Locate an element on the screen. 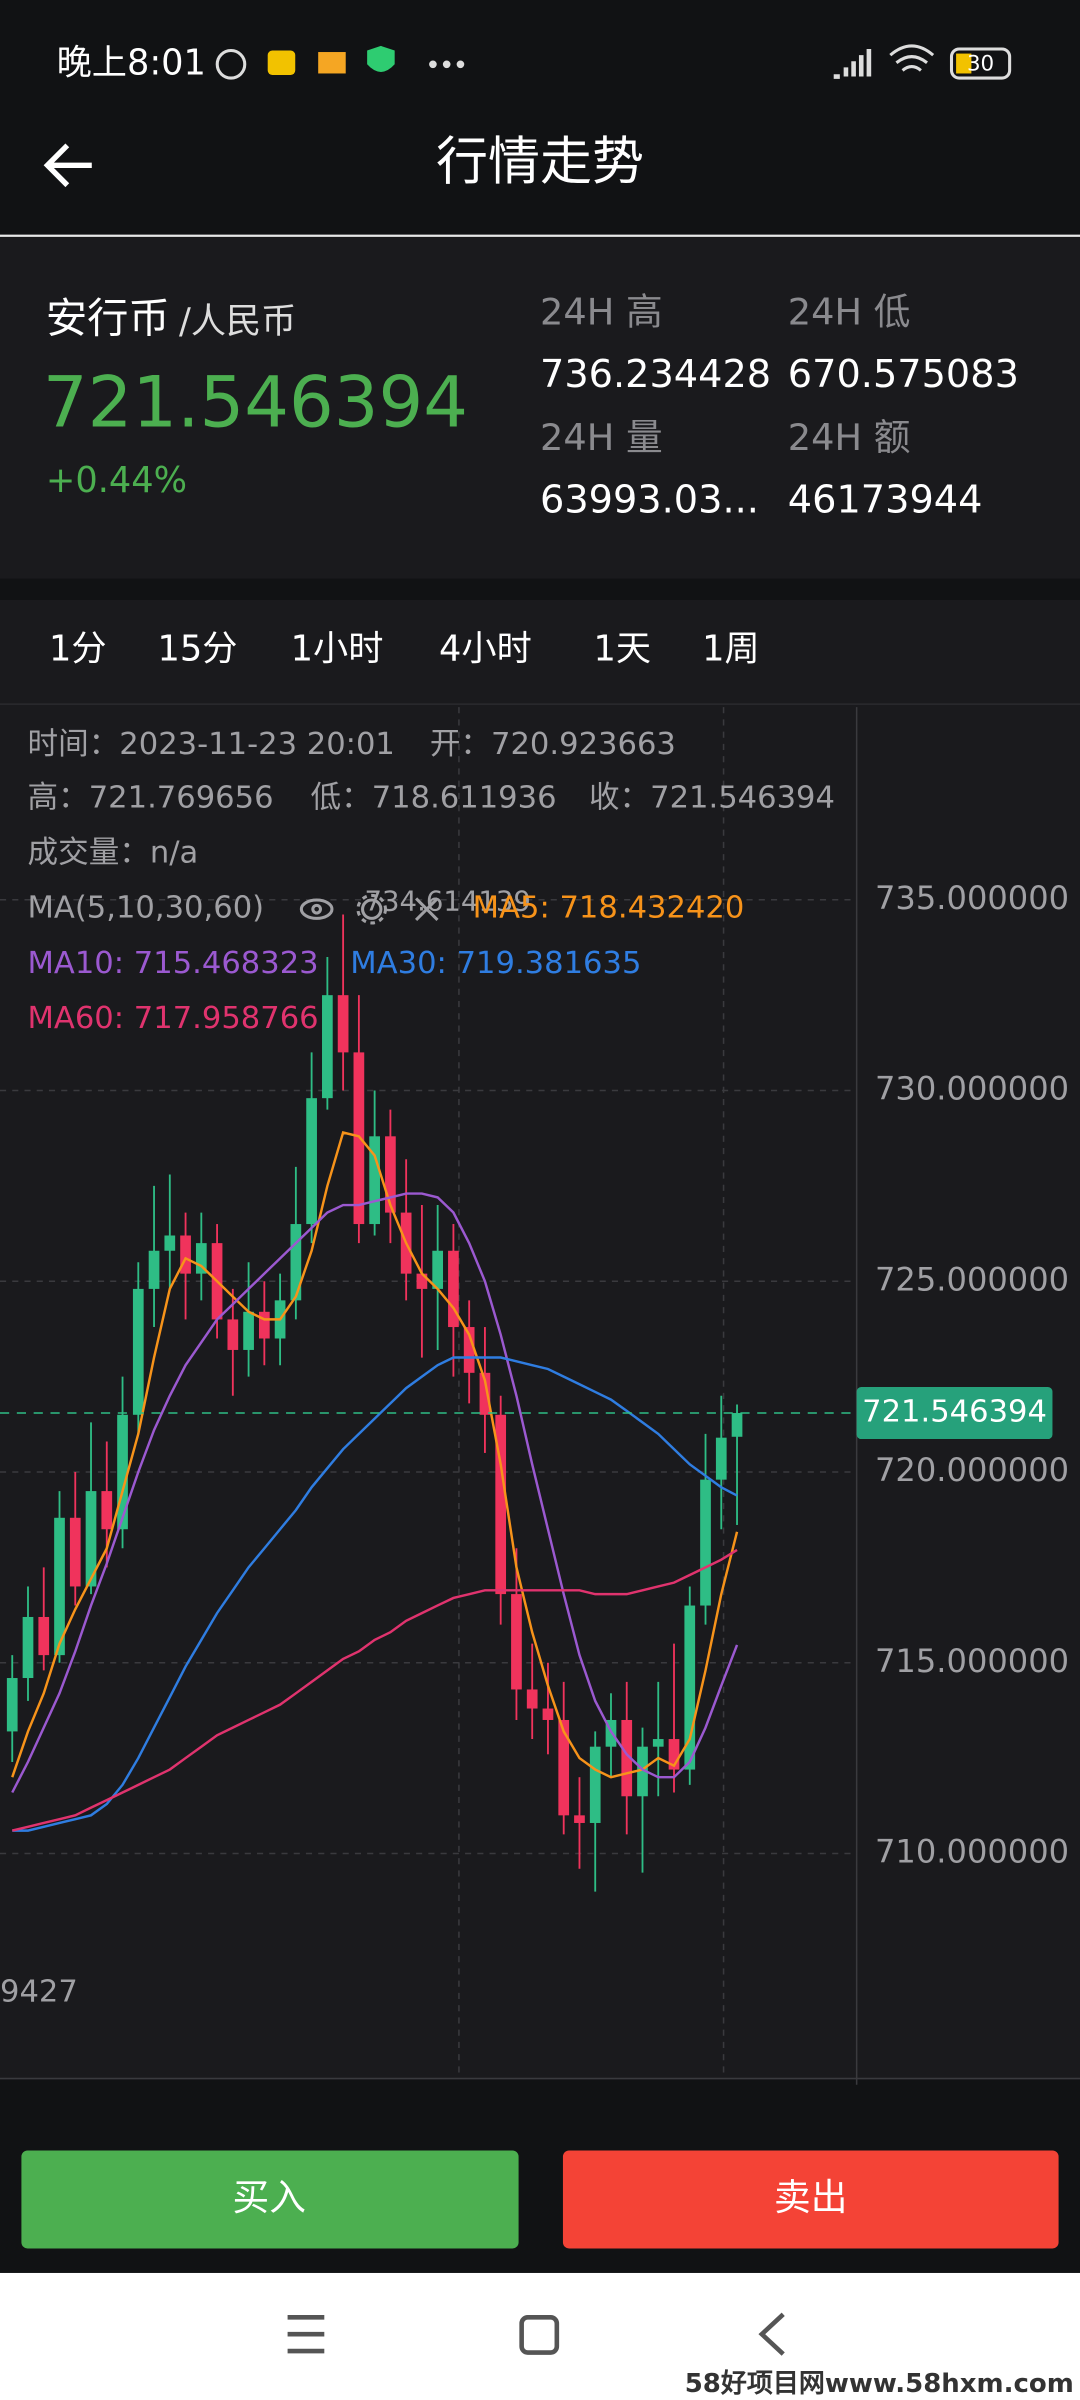  interval-tab: 4小时 is located at coordinates (485, 649).